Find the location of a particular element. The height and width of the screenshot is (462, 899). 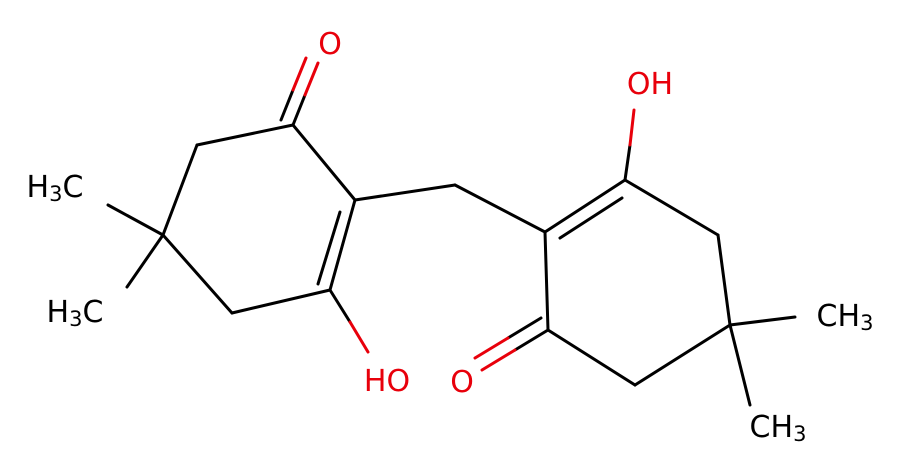

atom-label: HO is located at coordinates (387, 381).